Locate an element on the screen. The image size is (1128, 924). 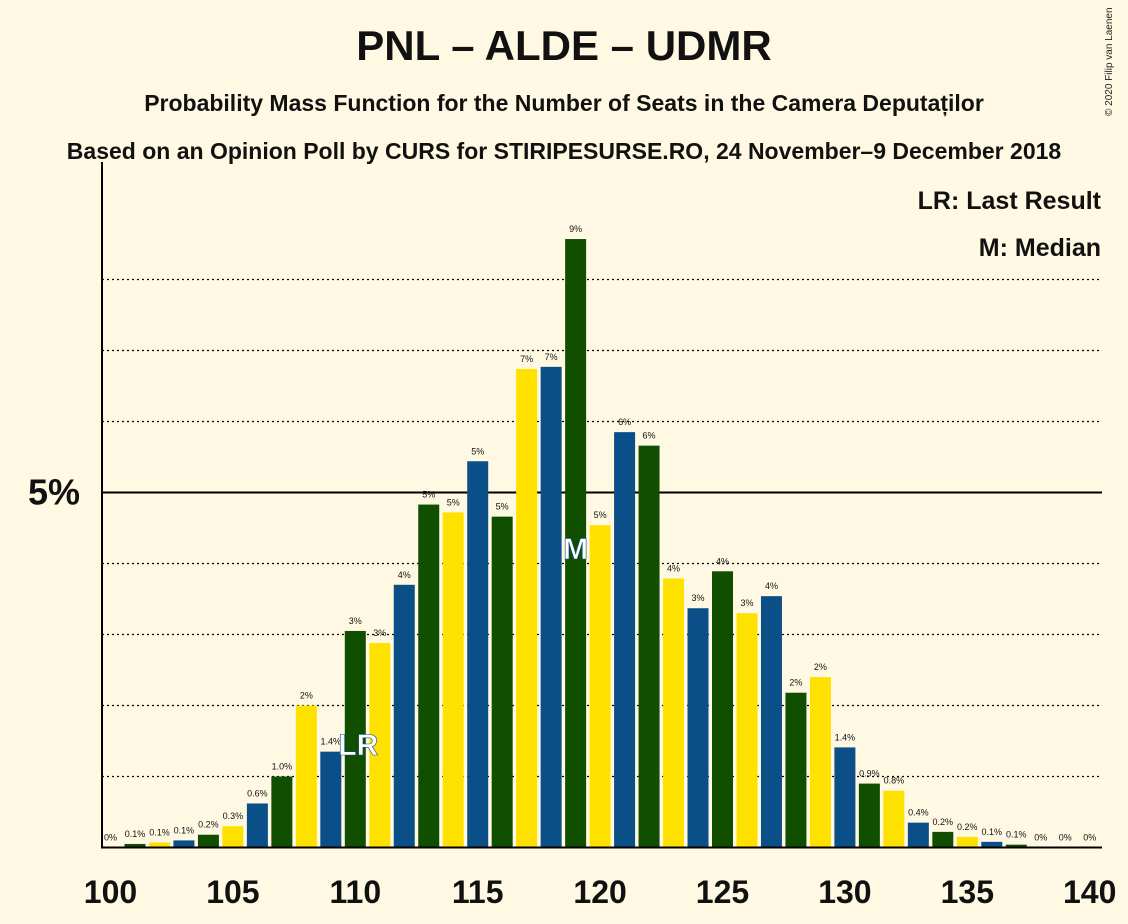
bar-label-129: 2% is located at coordinates (820, 667).